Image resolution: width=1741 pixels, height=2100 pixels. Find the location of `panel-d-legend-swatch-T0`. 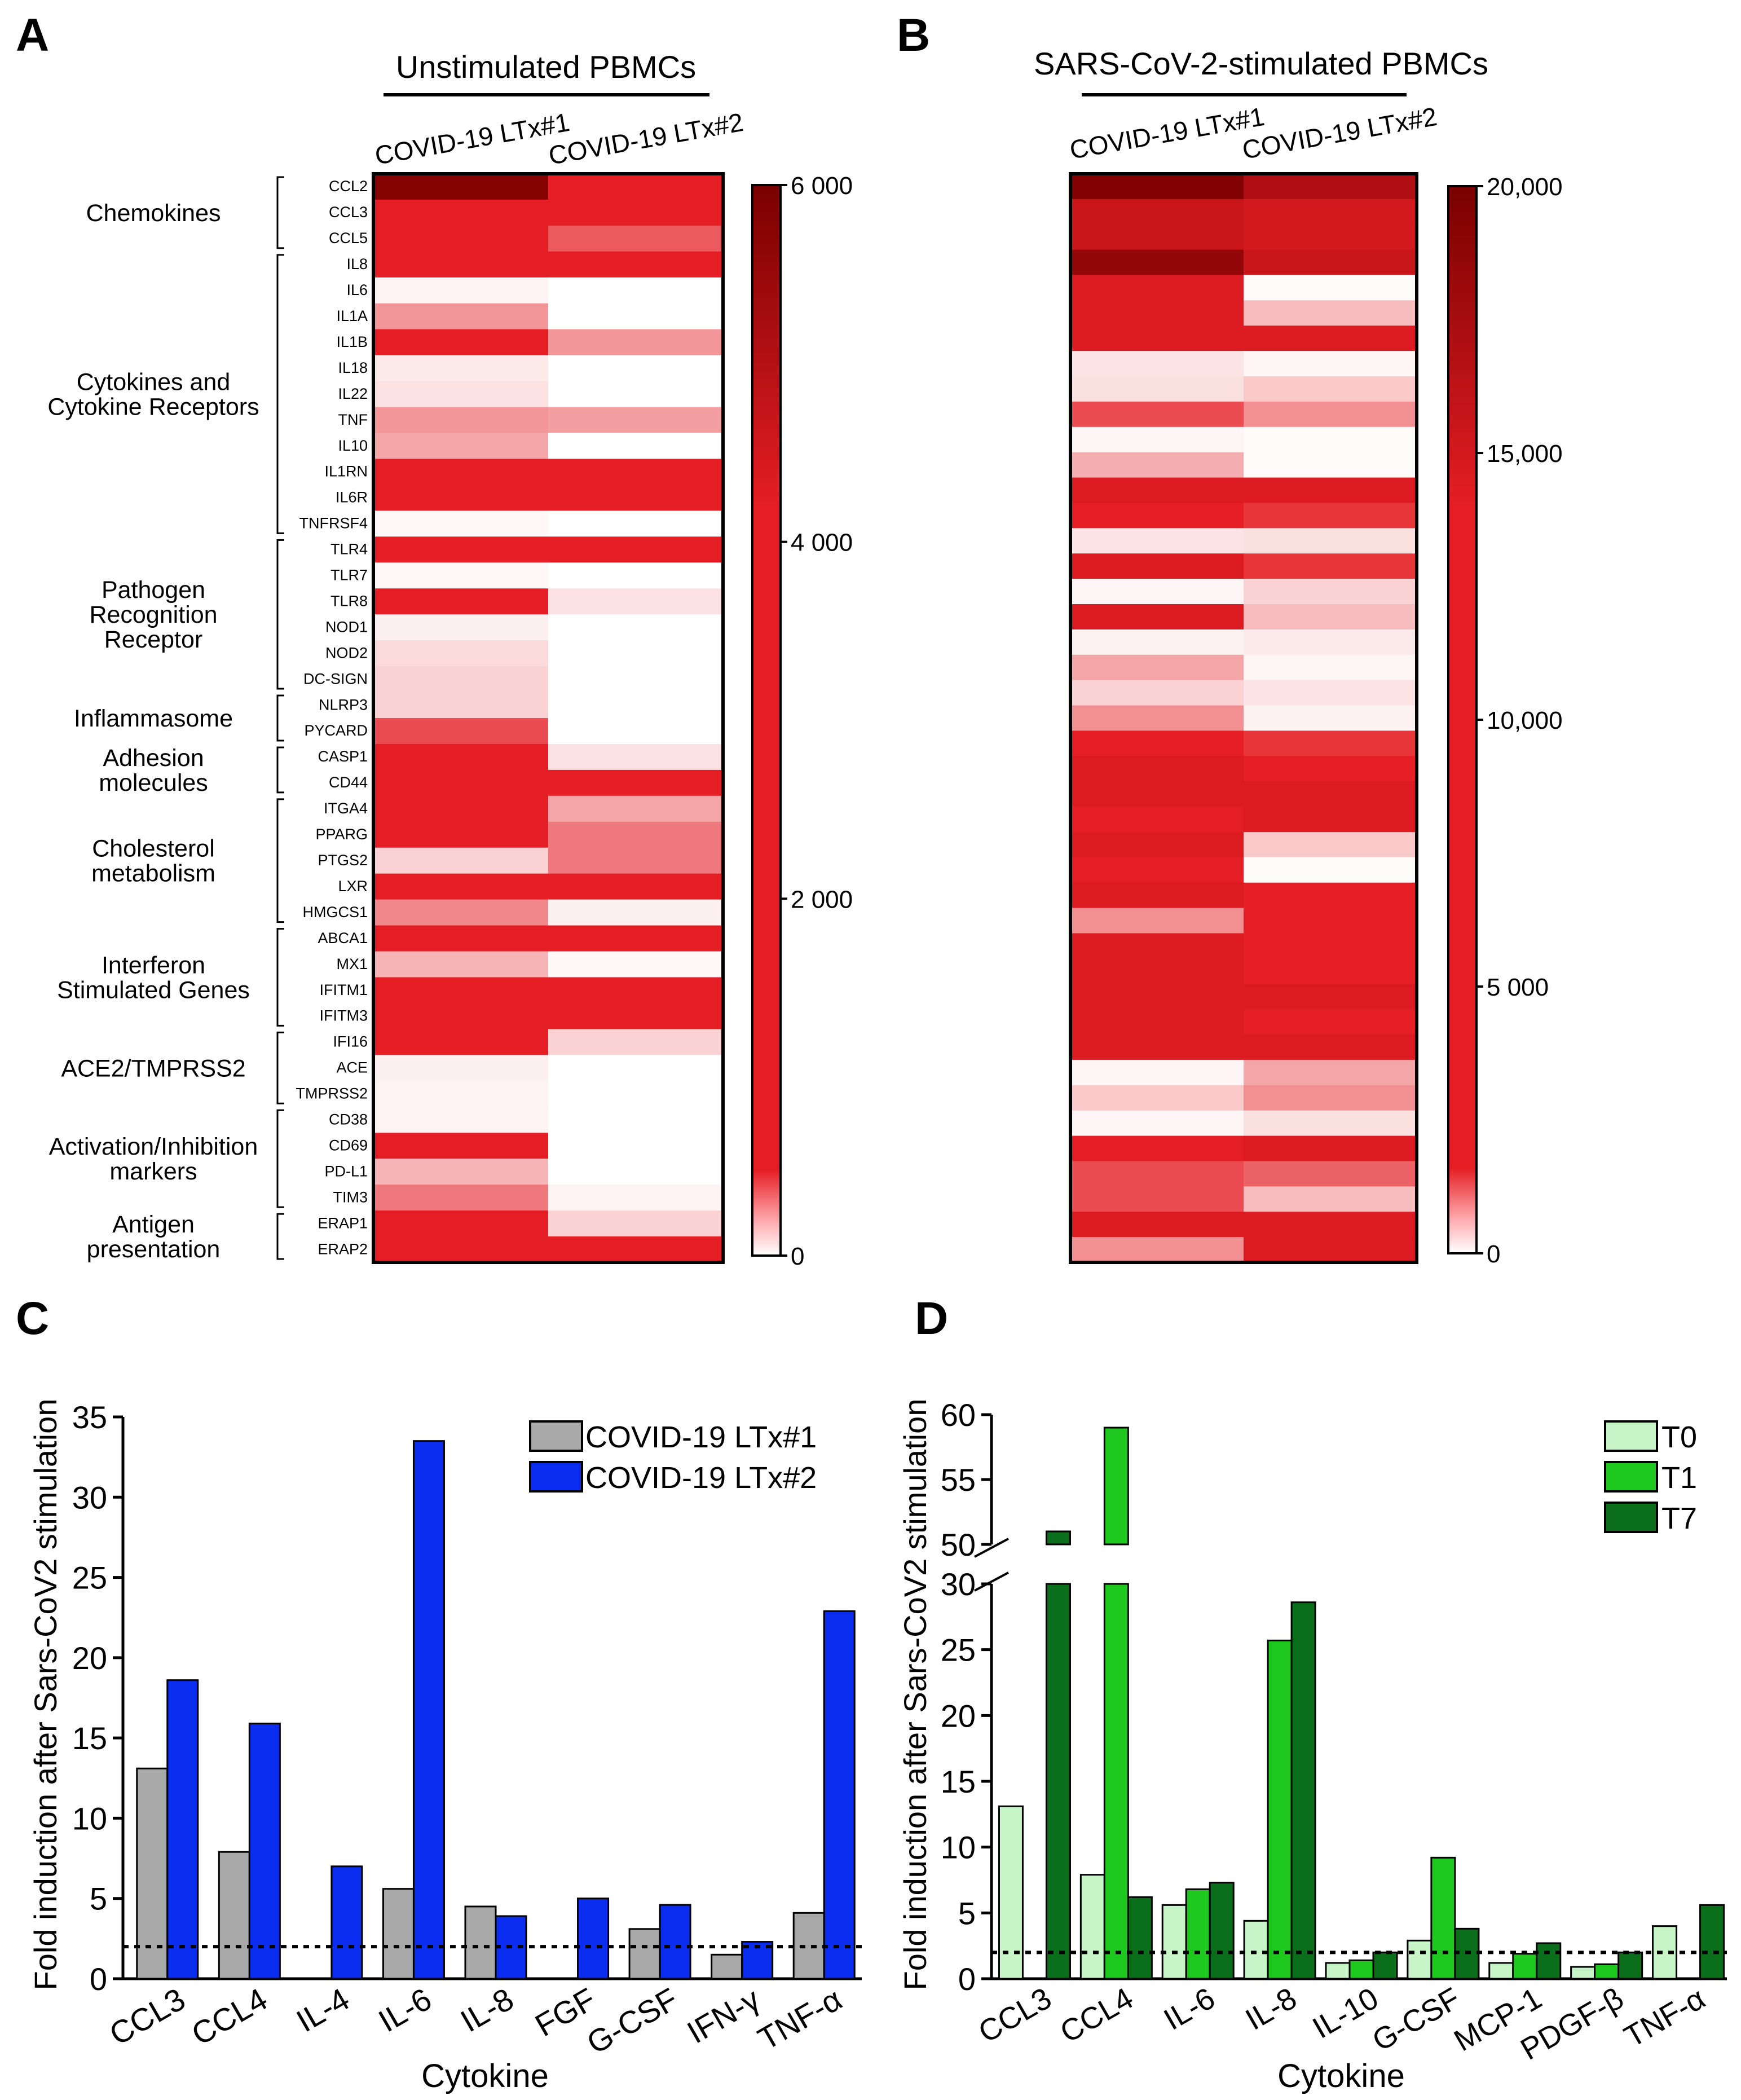

panel-d-legend-swatch-T0 is located at coordinates (1631, 1436).